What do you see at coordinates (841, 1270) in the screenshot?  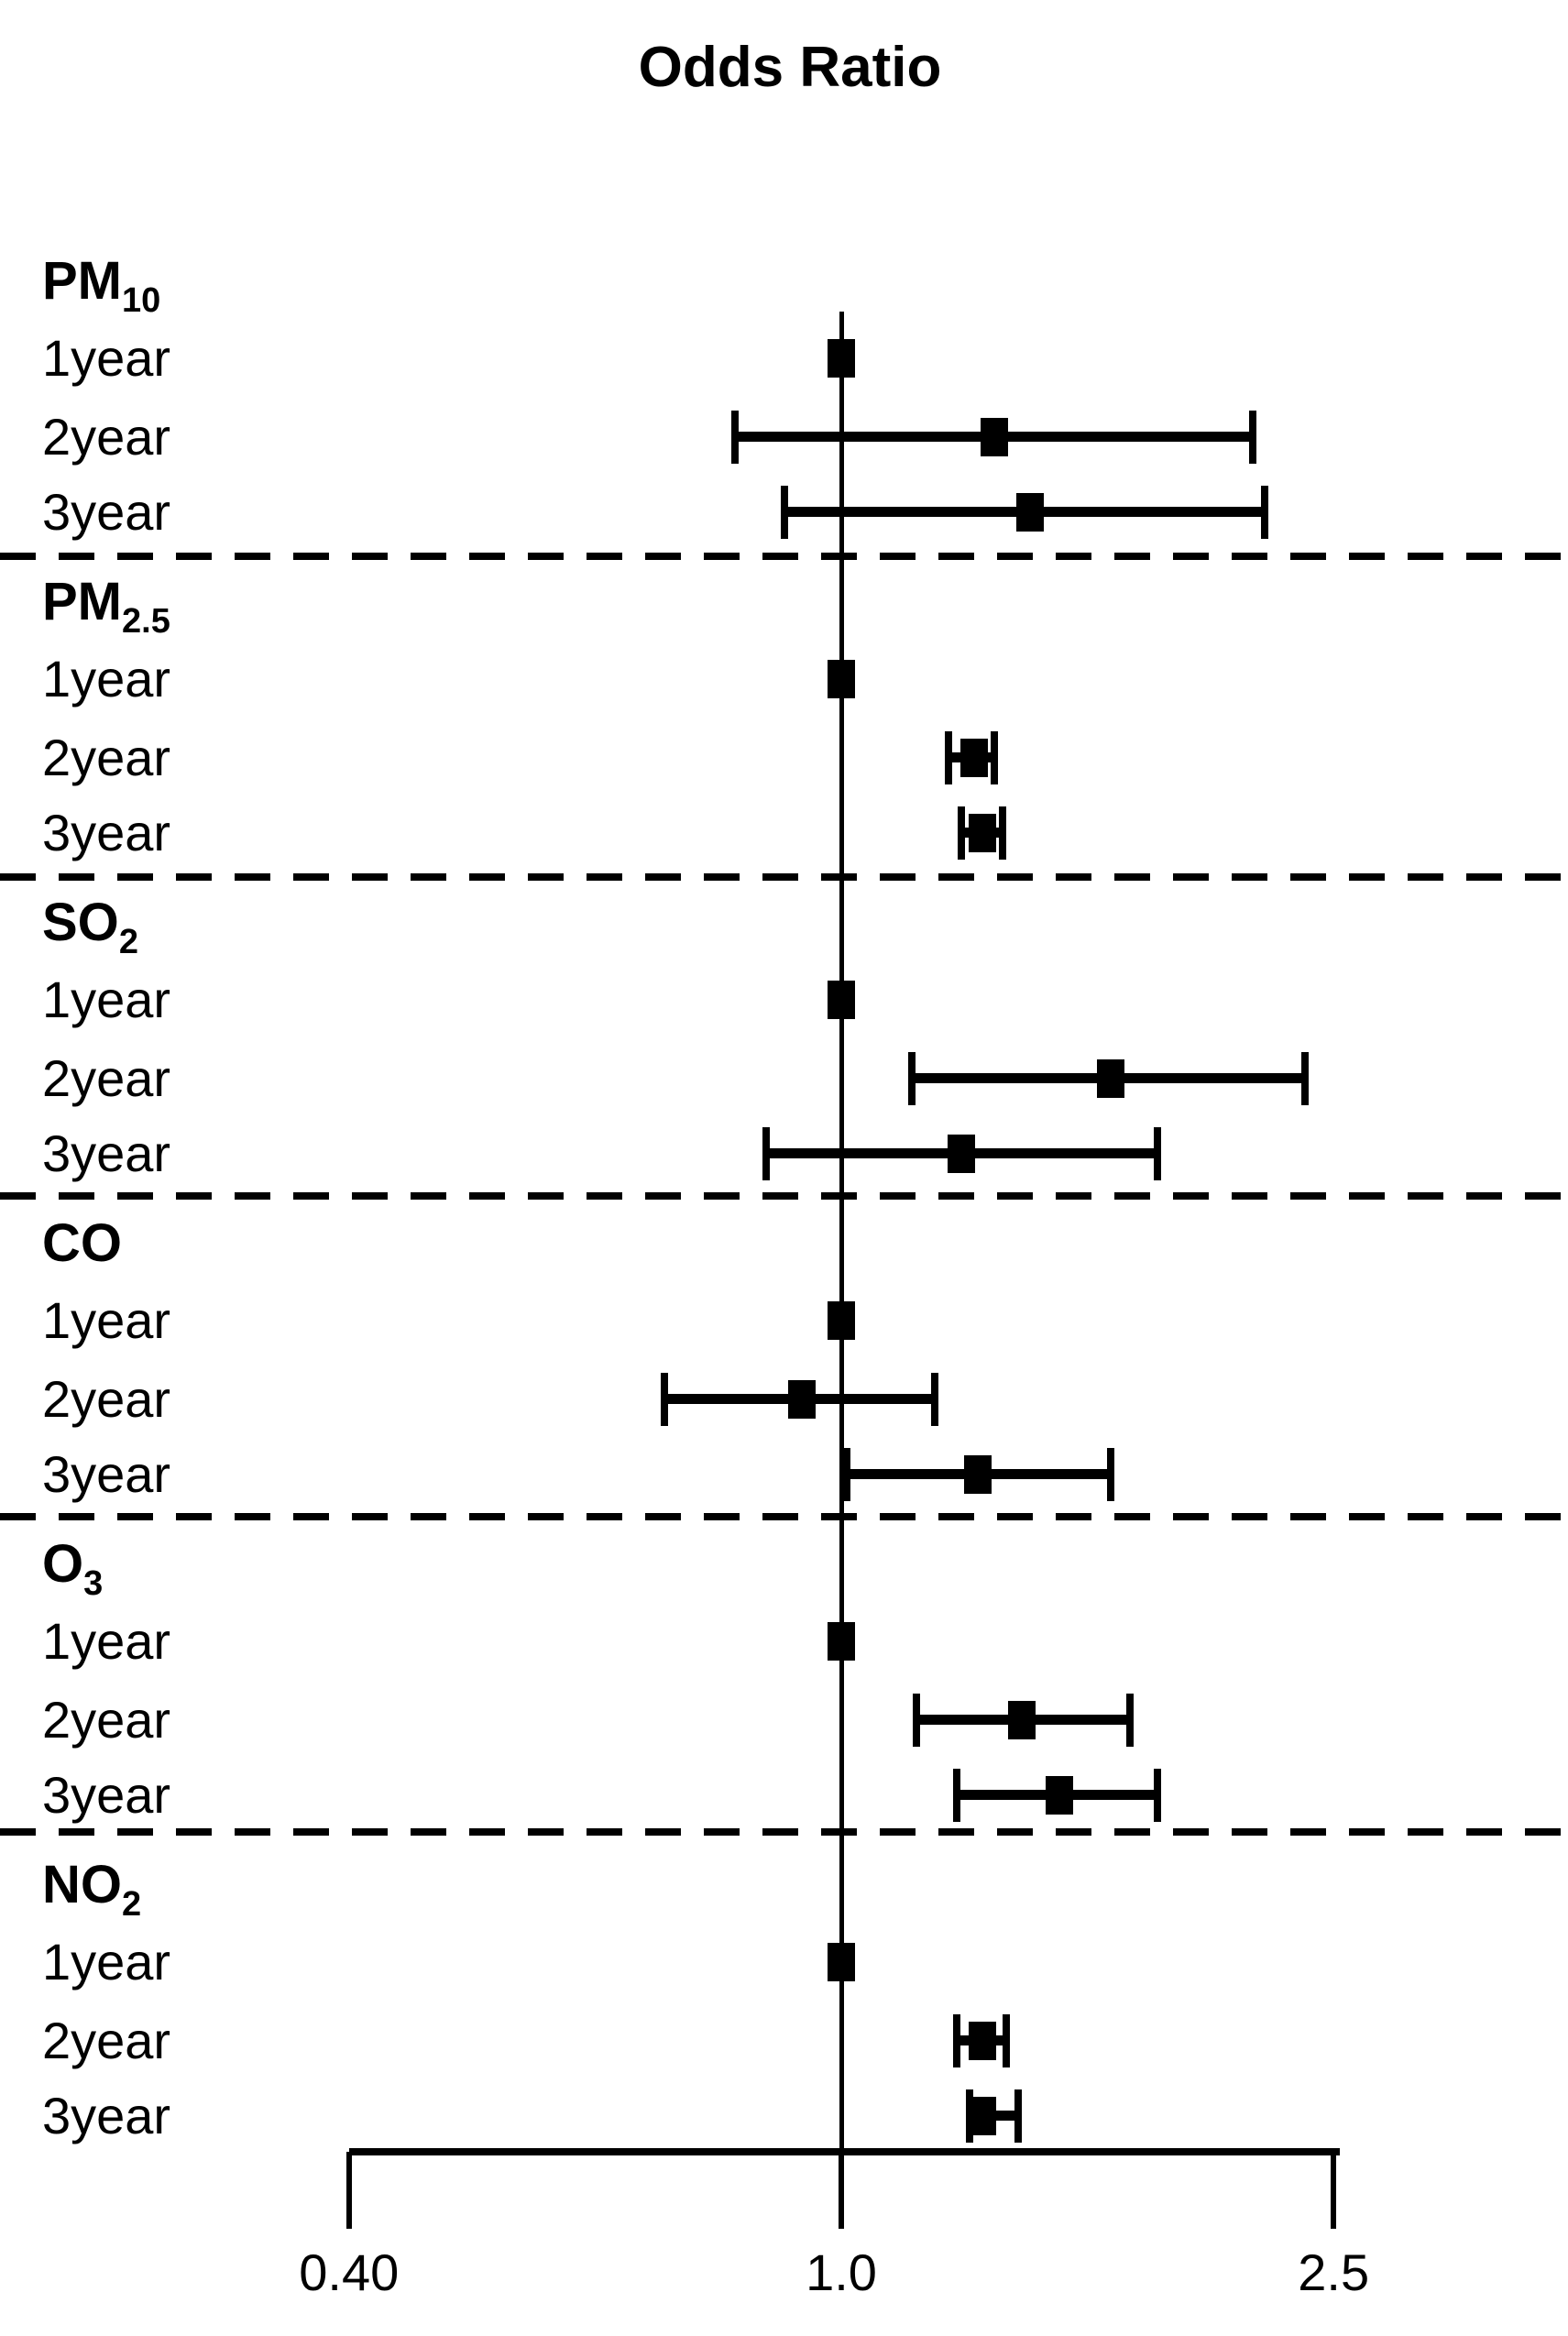 I see `reference-line` at bounding box center [841, 1270].